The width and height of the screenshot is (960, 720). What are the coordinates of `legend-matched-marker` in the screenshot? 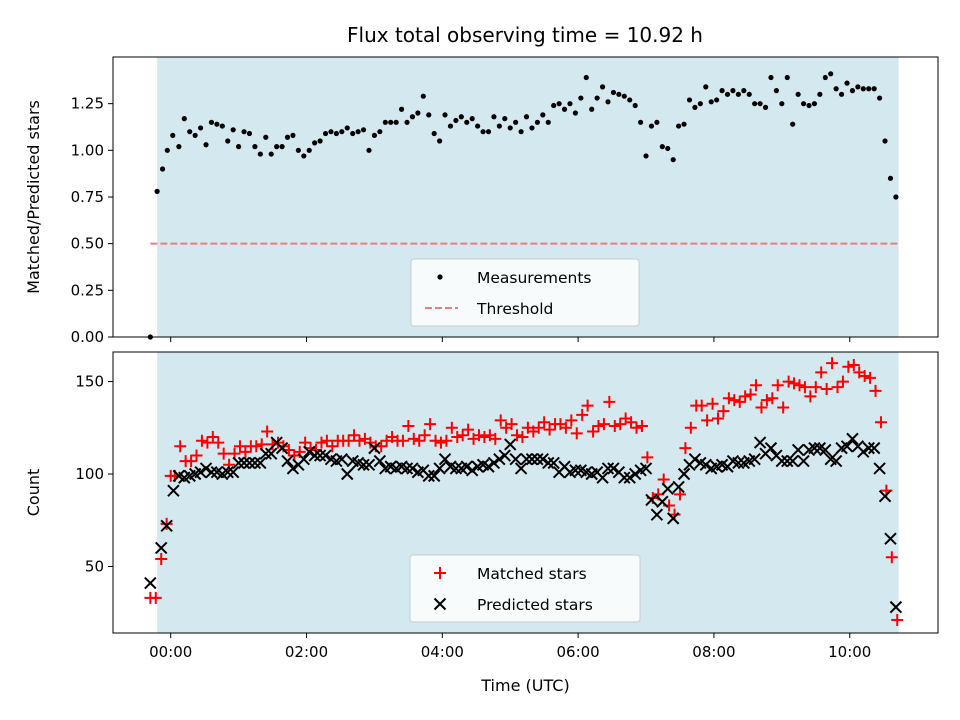 It's located at (440, 573).